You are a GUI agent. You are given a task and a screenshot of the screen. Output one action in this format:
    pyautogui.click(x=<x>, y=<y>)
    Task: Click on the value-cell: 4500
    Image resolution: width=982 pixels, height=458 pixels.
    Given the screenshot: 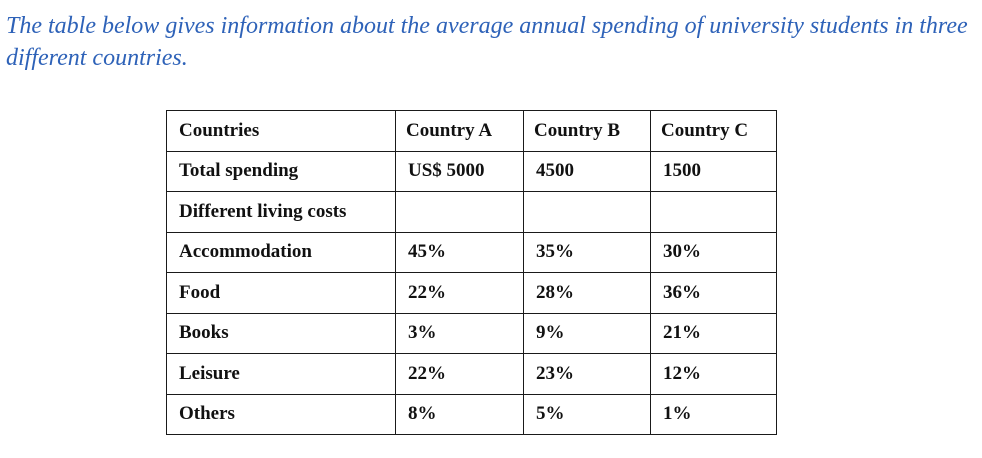 What is the action you would take?
    pyautogui.click(x=587, y=171)
    